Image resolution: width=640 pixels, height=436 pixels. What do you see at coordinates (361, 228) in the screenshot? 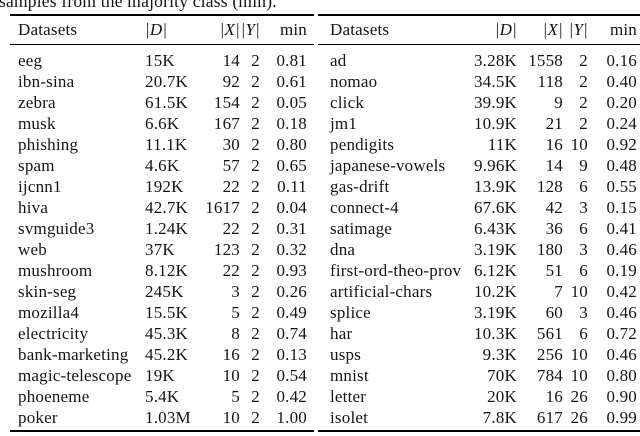
I see `dataset-name-cell: satimage` at bounding box center [361, 228].